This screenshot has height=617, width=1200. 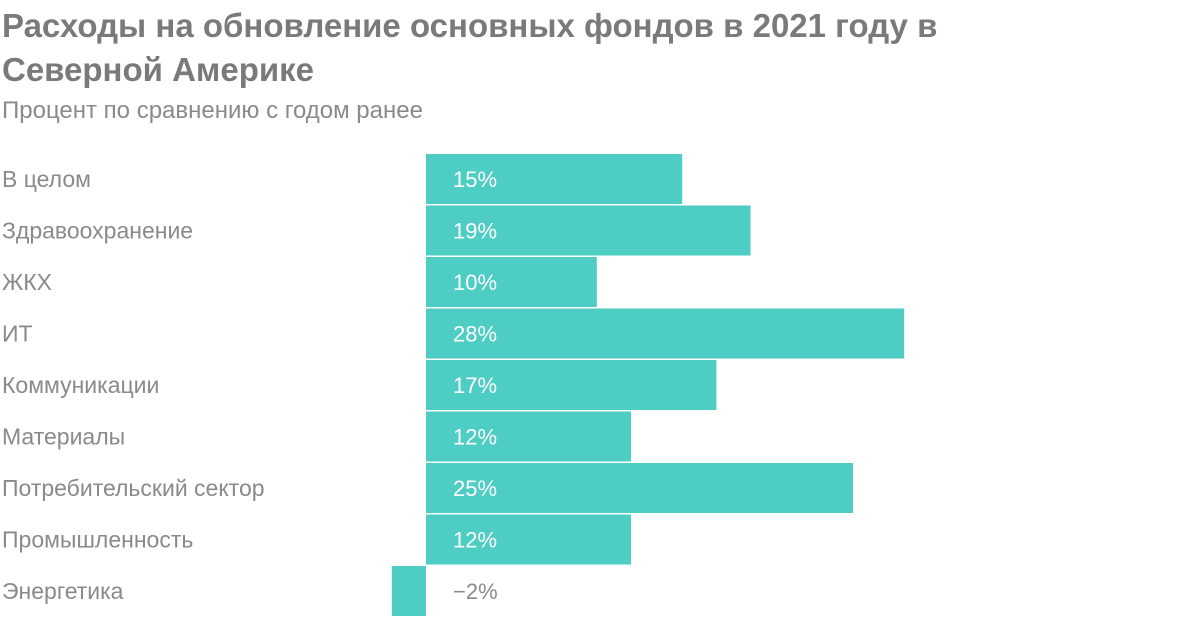 What do you see at coordinates (475, 282) in the screenshot?
I see `value-label: 10%` at bounding box center [475, 282].